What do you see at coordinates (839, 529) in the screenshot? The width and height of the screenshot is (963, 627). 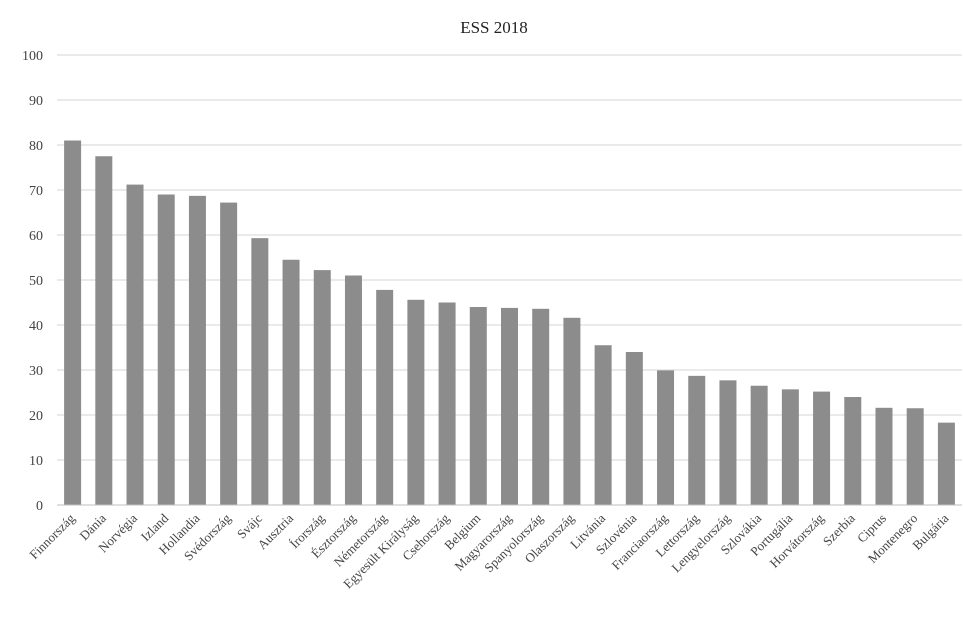 I see `x-category-label: Szerbia` at bounding box center [839, 529].